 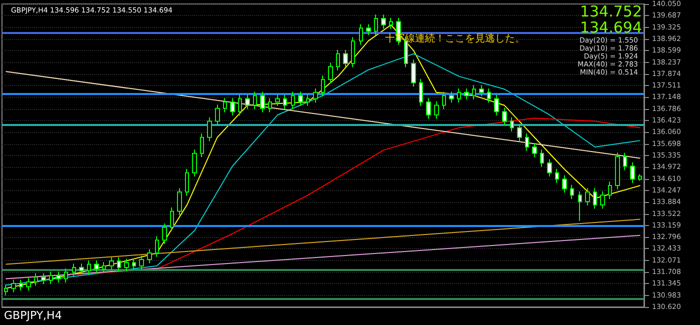 I want to click on annotation: 134.694, so click(x=611, y=27).